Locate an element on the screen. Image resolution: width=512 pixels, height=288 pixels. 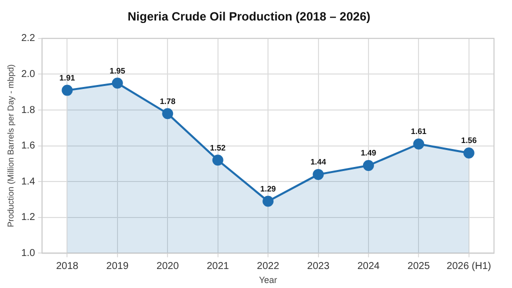
data-label: 1.29 is located at coordinates (268, 189).